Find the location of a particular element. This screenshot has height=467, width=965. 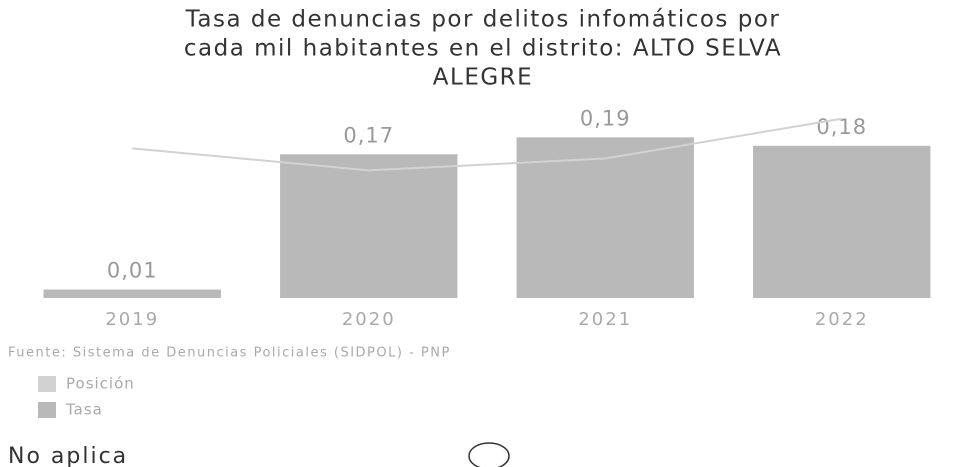

x-tick-label: 2020 is located at coordinates (369, 319).